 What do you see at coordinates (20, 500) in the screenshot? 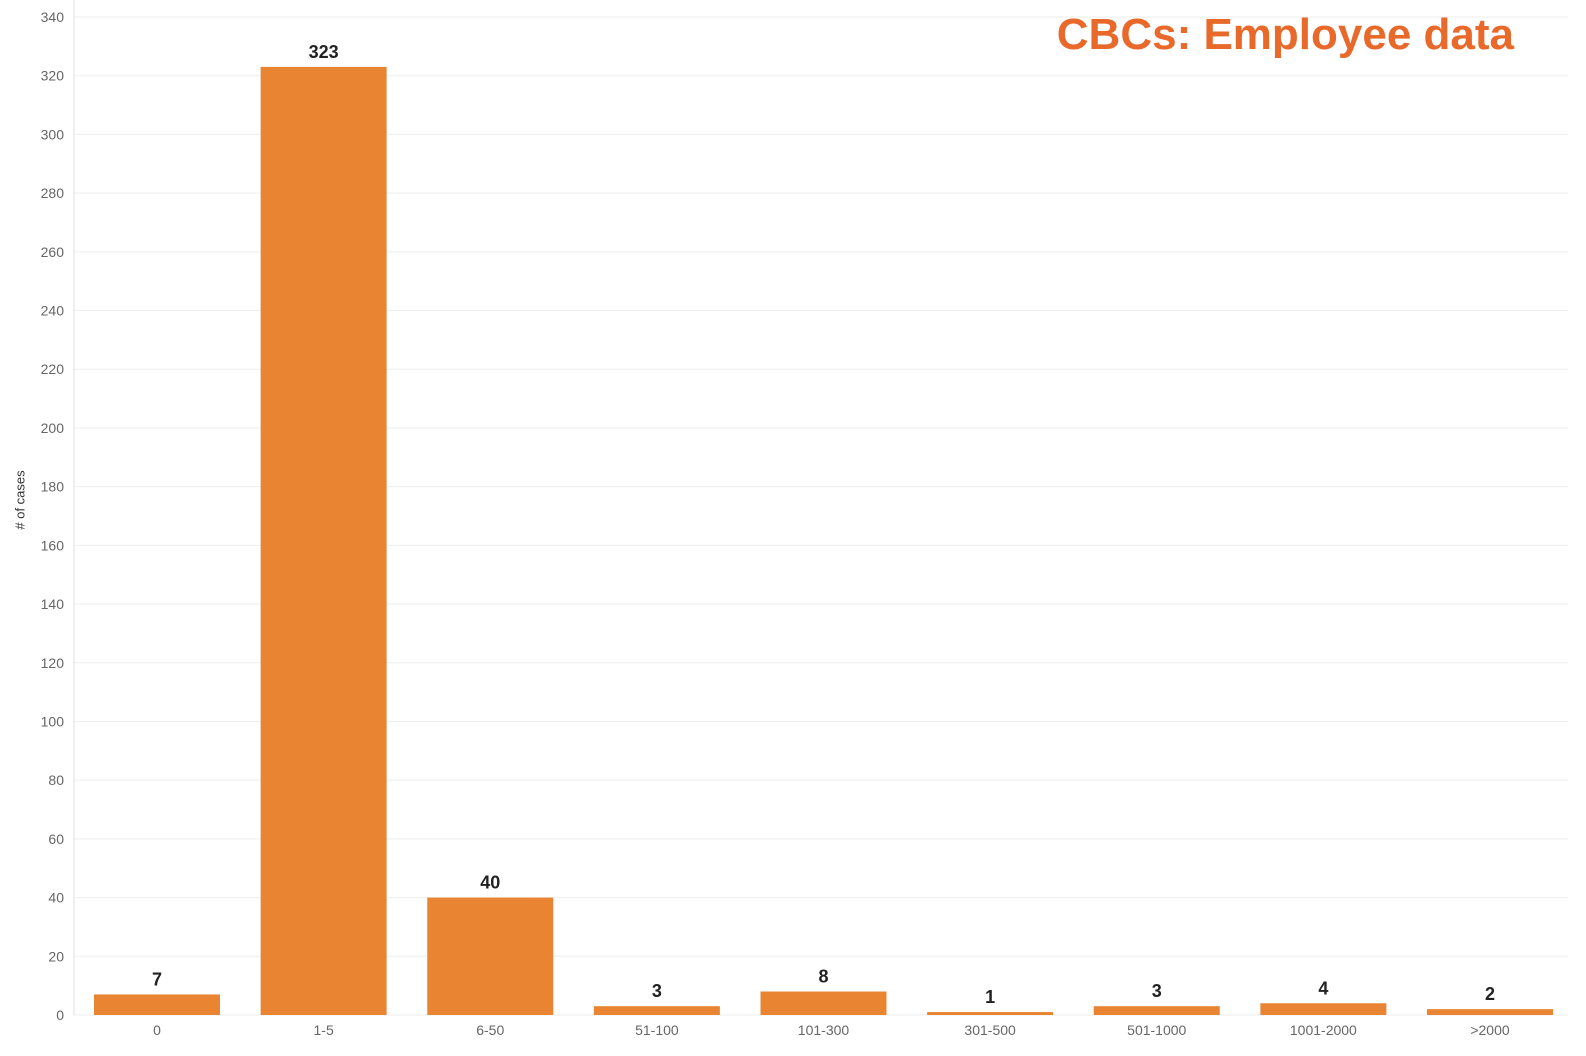
I see `y-axis-label: # of cases` at bounding box center [20, 500].